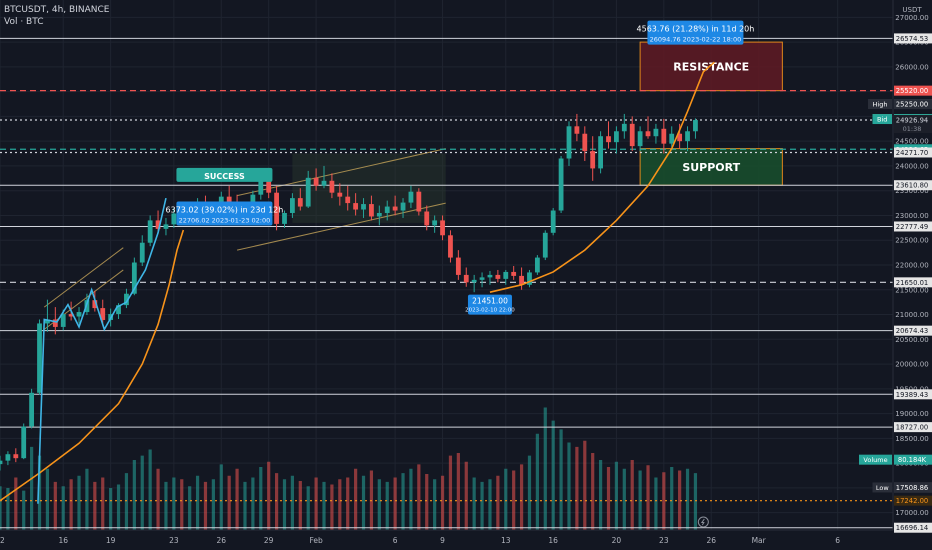  What do you see at coordinates (912, 395) in the screenshot?
I see `level-price-text: 19389.43` at bounding box center [912, 395].